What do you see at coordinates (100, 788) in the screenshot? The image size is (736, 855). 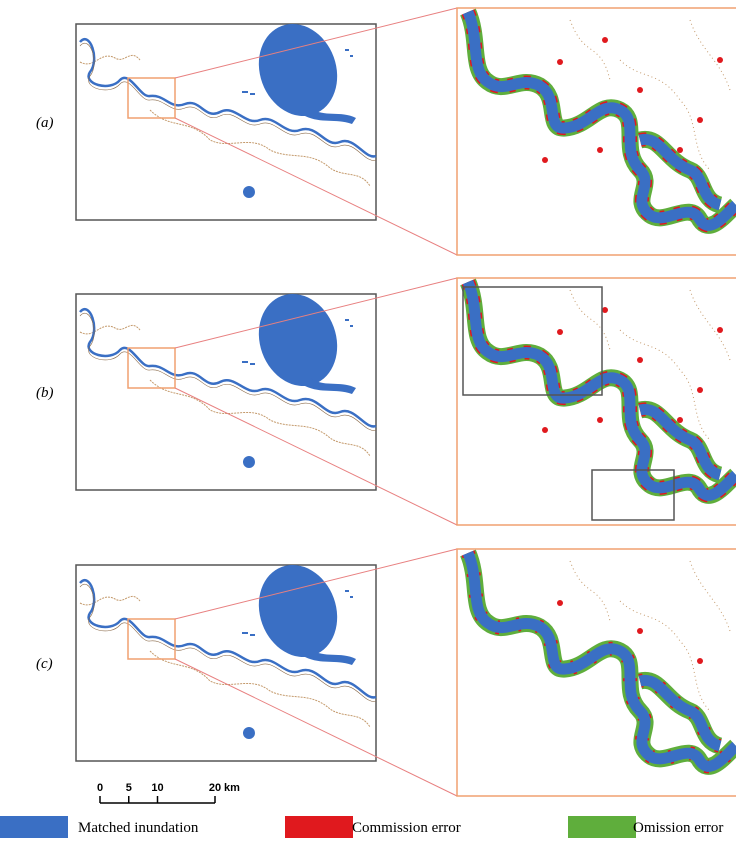 I see `scale-tick-label: 0` at bounding box center [100, 788].